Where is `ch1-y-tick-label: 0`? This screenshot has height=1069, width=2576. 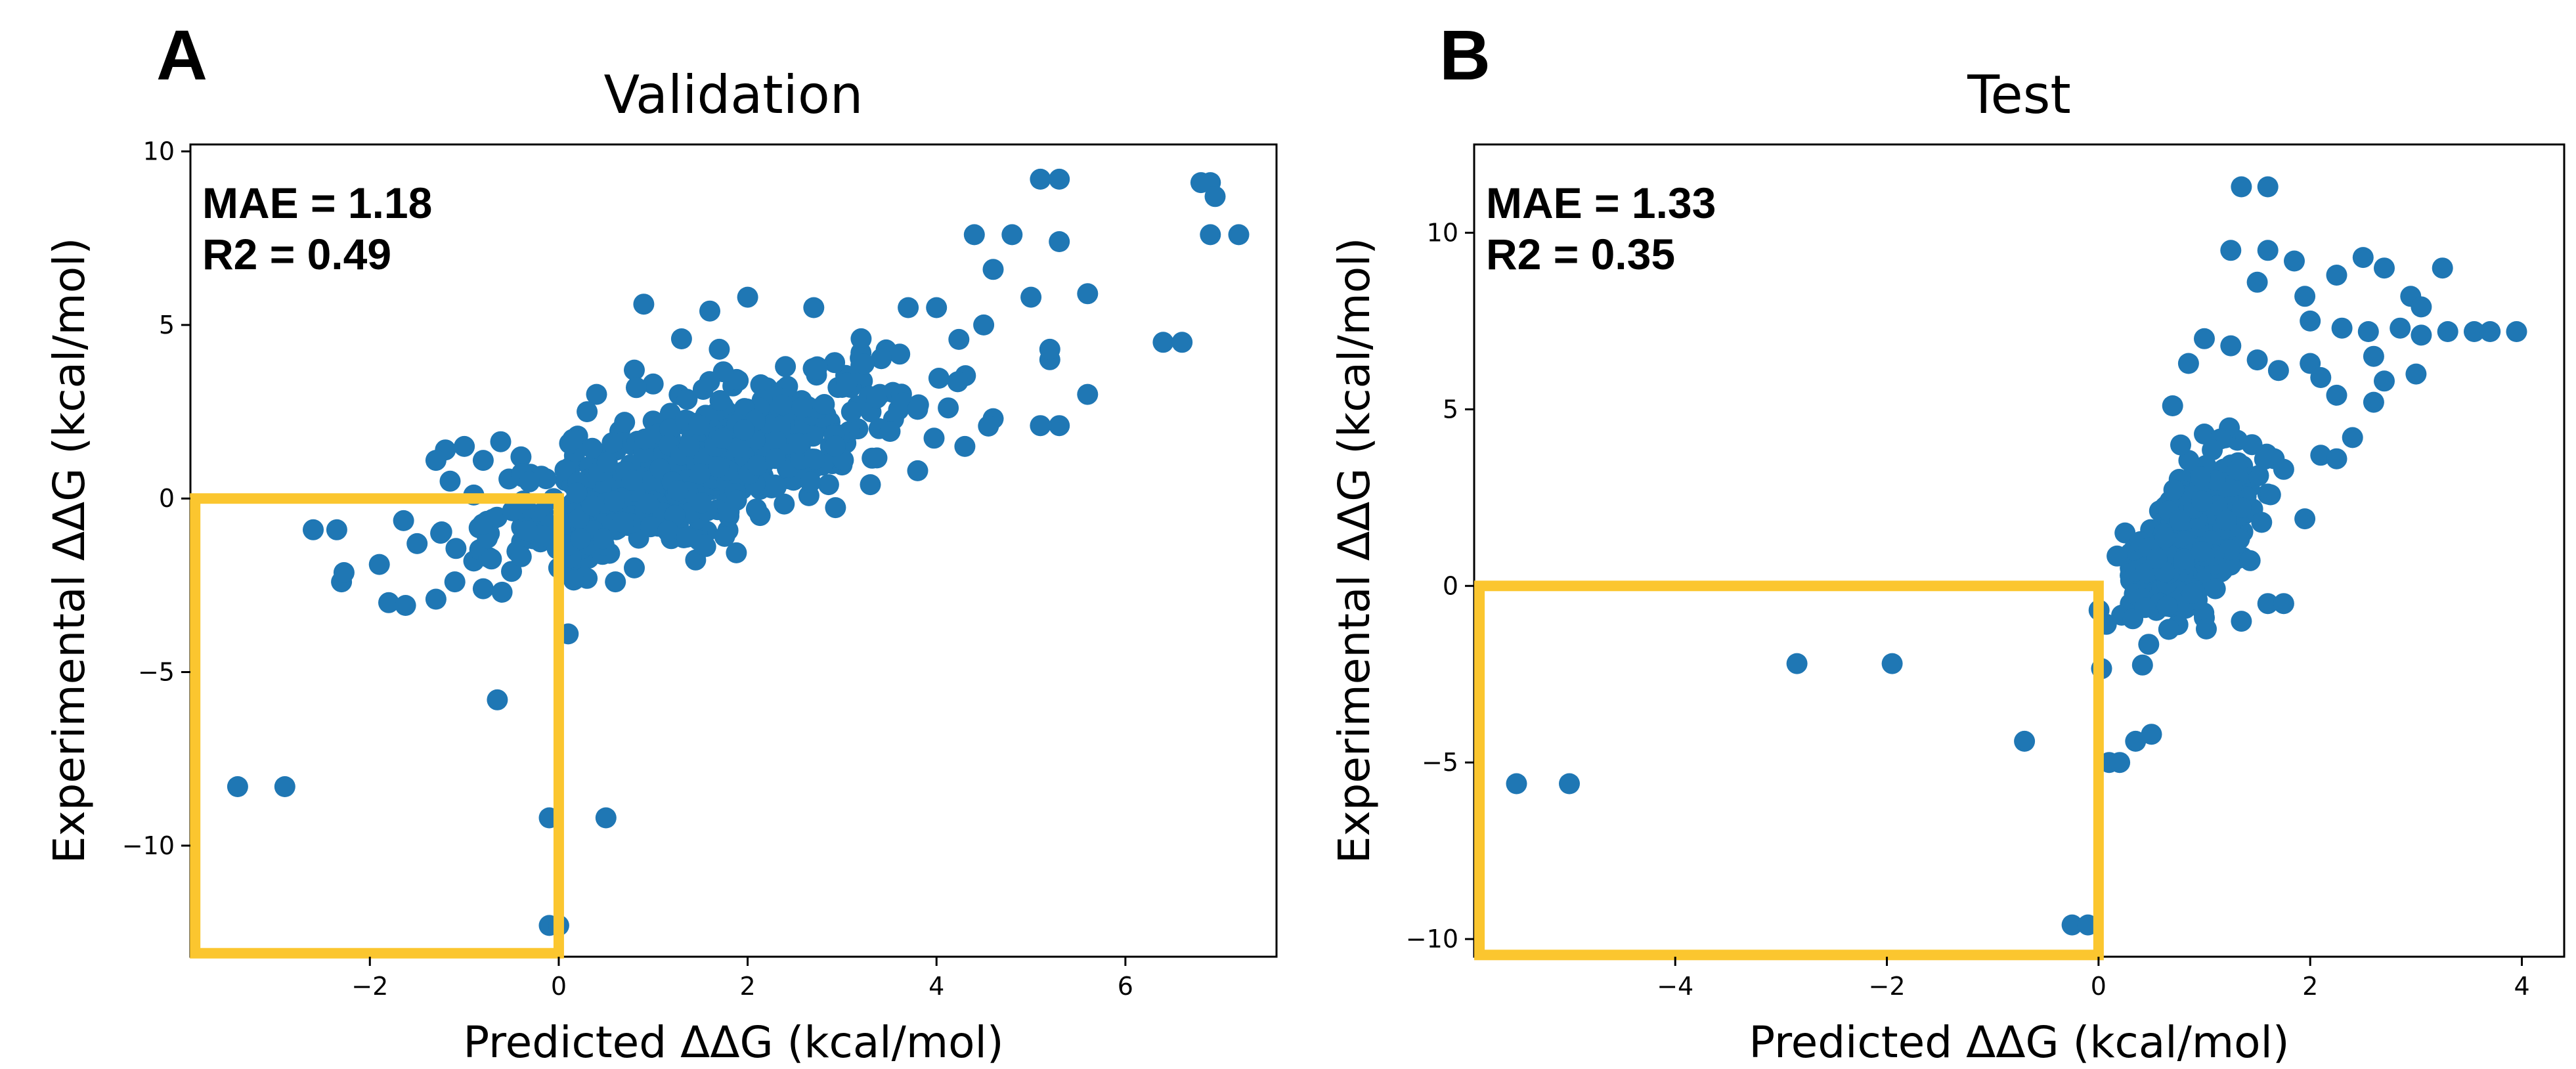 ch1-y-tick-label: 0 is located at coordinates (1451, 585).